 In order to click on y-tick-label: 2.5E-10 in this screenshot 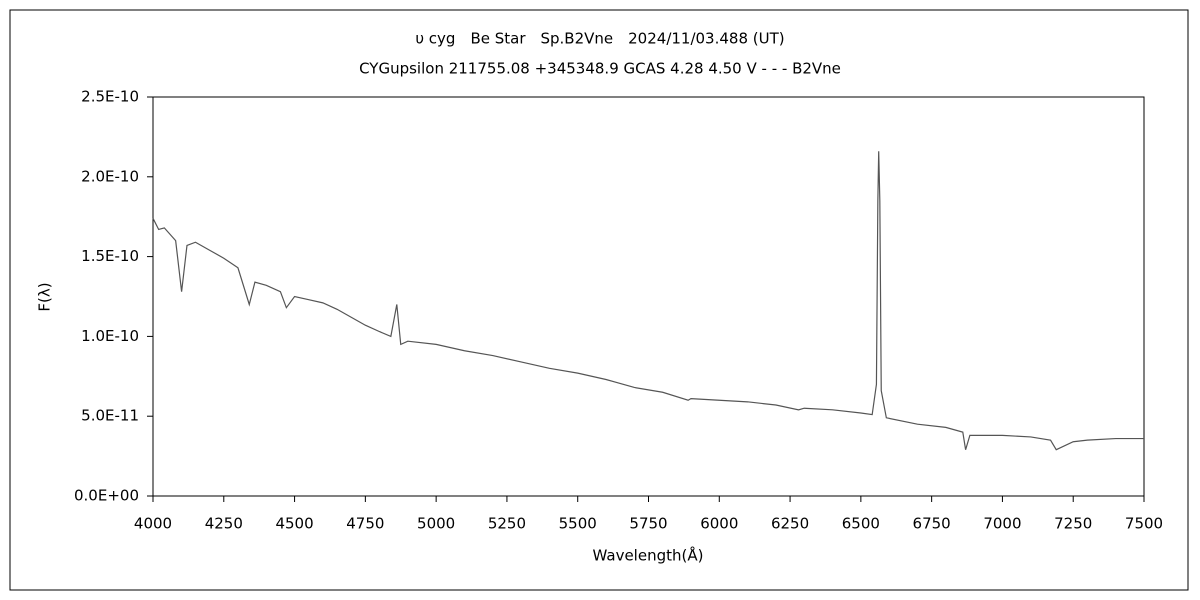, I will do `click(110, 97)`.